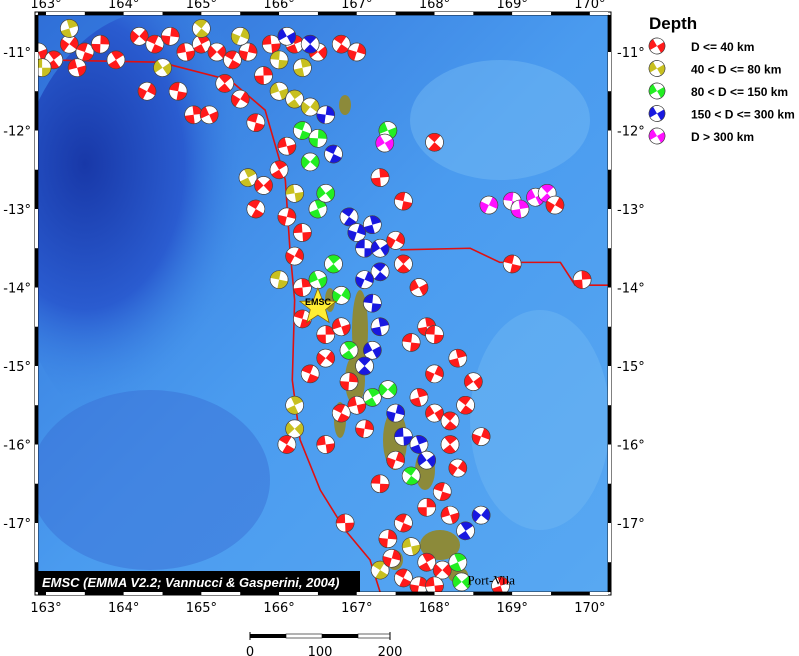 The width and height of the screenshot is (799, 656). Describe the element at coordinates (390, 650) in the screenshot. I see `scale-label-200: 200` at that location.